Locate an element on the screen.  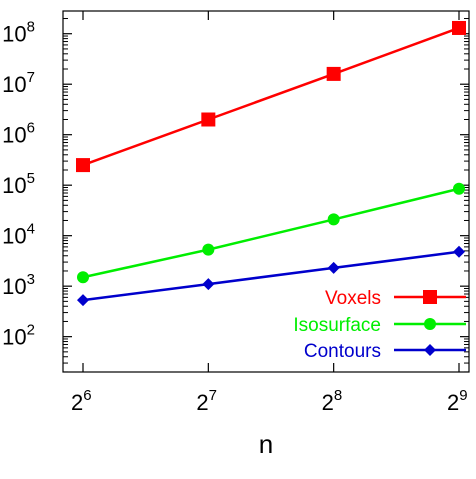
legend-label-contours: Contours is located at coordinates (342, 351).